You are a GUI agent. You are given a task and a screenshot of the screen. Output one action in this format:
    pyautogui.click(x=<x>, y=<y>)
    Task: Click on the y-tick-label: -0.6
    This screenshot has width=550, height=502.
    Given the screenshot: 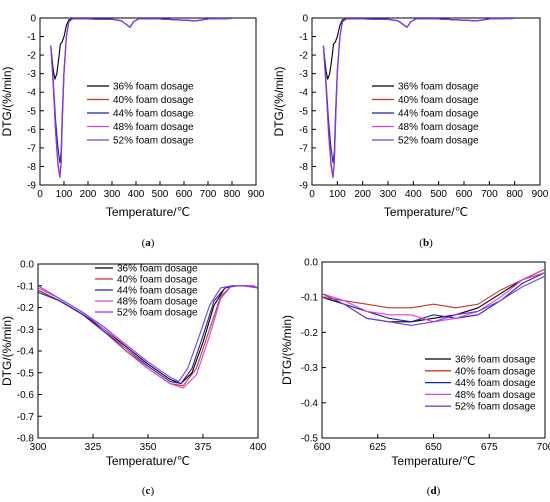 What is the action you would take?
    pyautogui.click(x=26, y=395)
    